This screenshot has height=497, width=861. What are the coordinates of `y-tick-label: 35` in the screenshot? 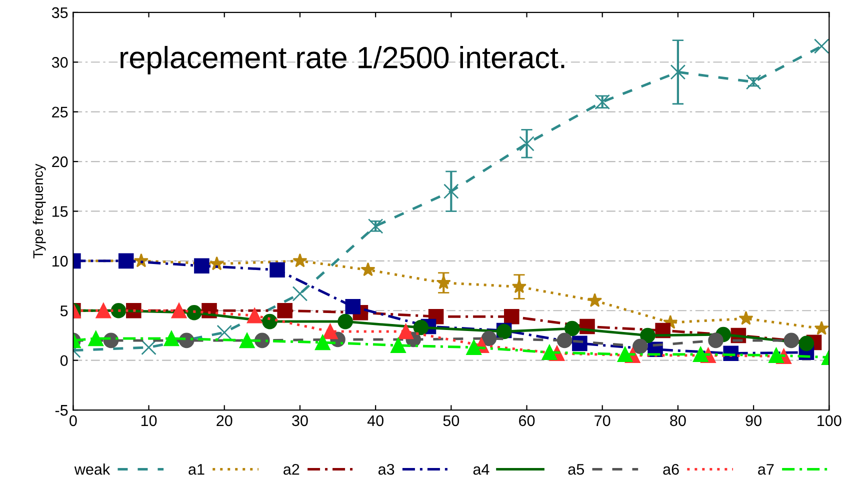 It's located at (60, 12).